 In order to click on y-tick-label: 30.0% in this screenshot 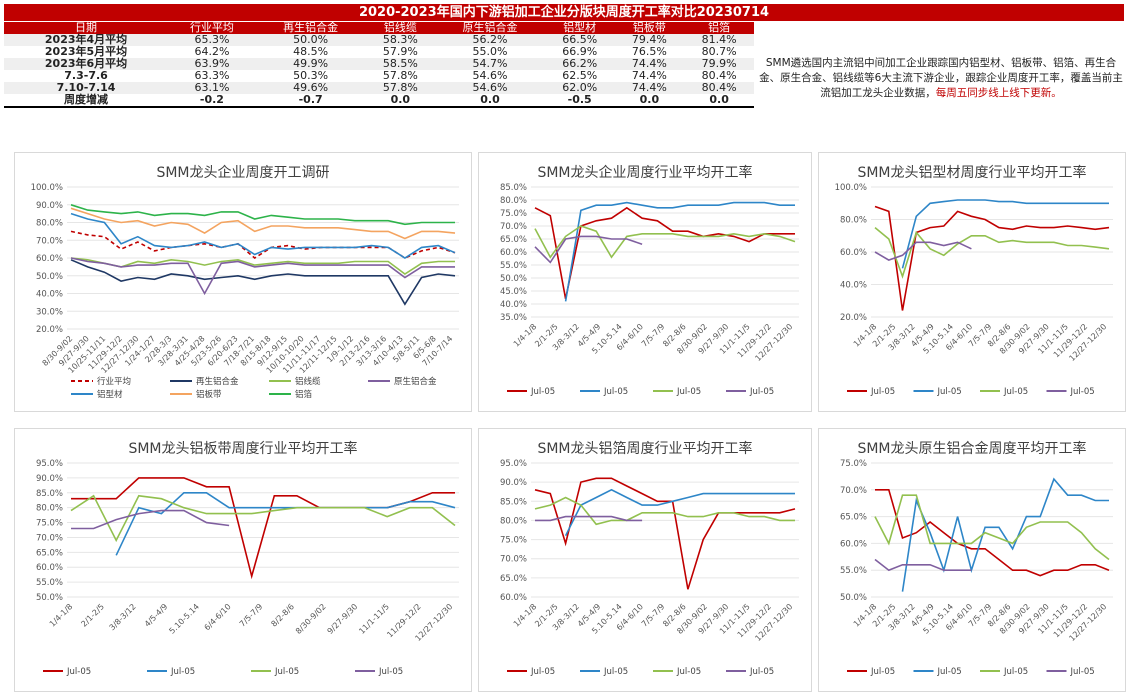, I will do `click(49, 312)`.